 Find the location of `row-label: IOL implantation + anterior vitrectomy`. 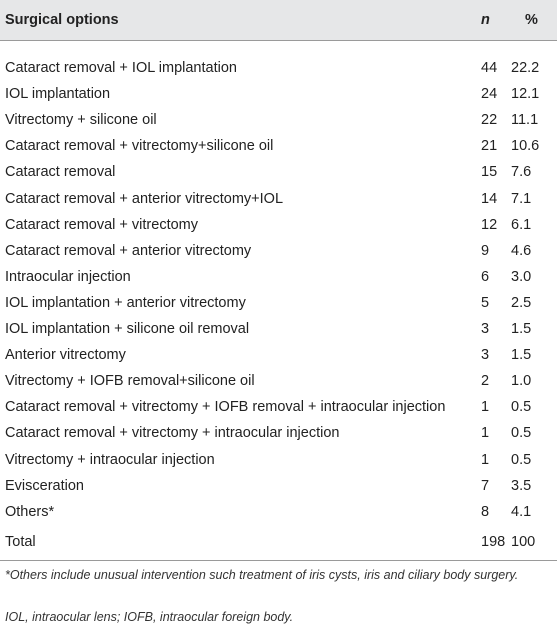

row-label: IOL implantation + anterior vitrectomy is located at coordinates (125, 302).